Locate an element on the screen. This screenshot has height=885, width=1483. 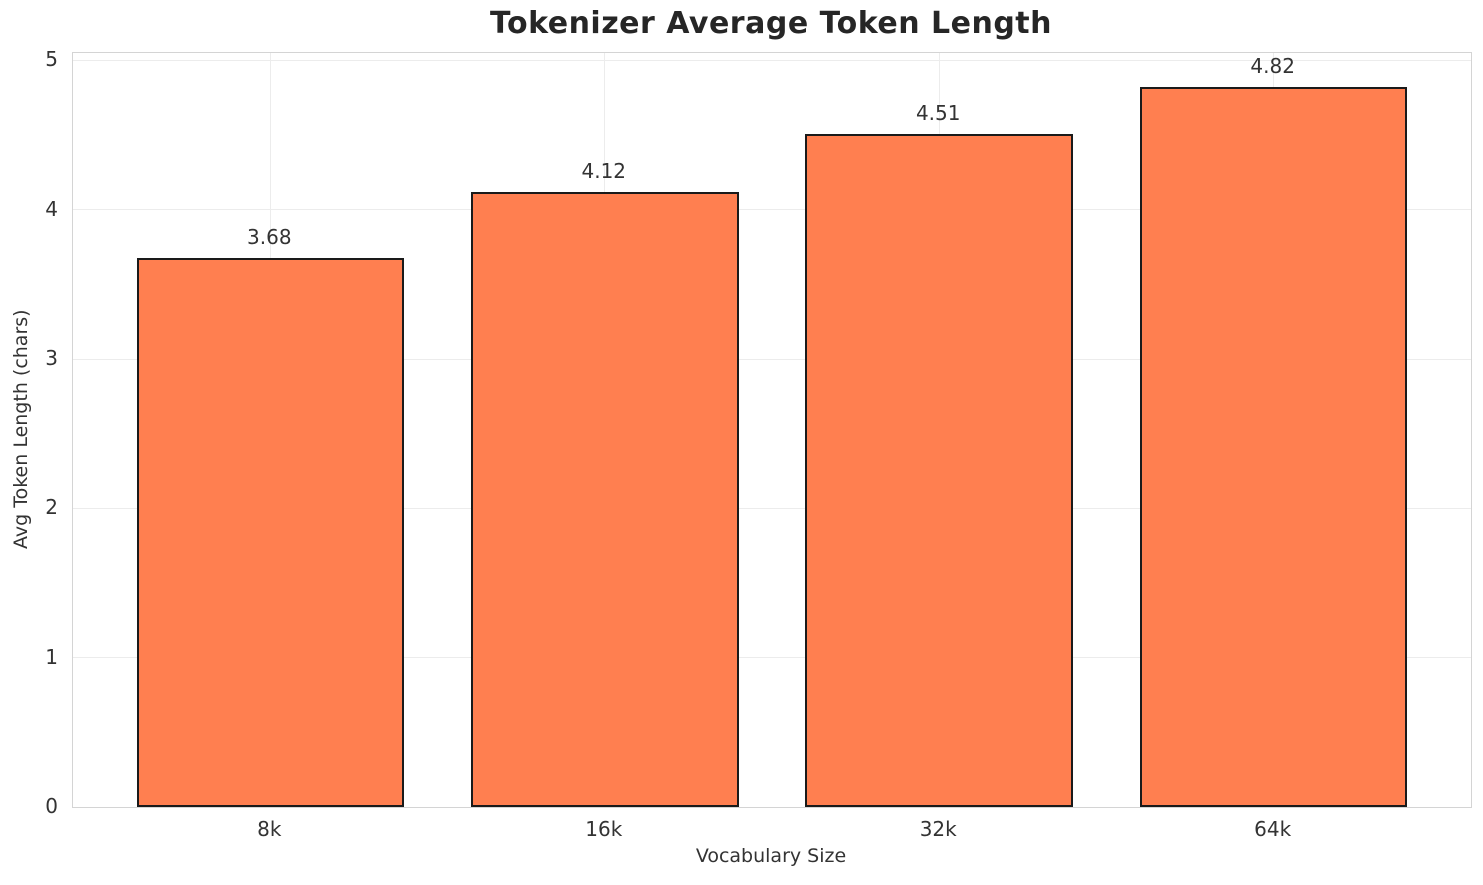
y-tick-label: 5 is located at coordinates (51, 59).